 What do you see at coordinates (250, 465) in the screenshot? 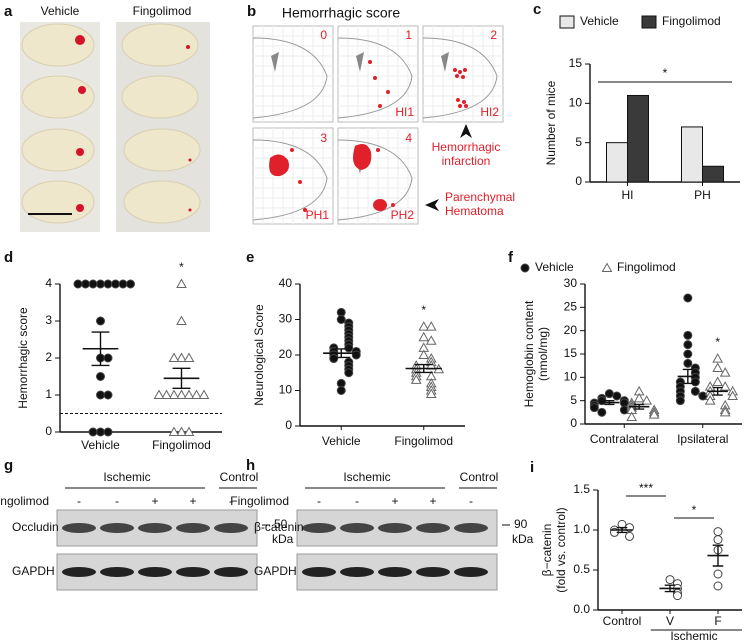
I see `panel-label: h` at bounding box center [250, 465].